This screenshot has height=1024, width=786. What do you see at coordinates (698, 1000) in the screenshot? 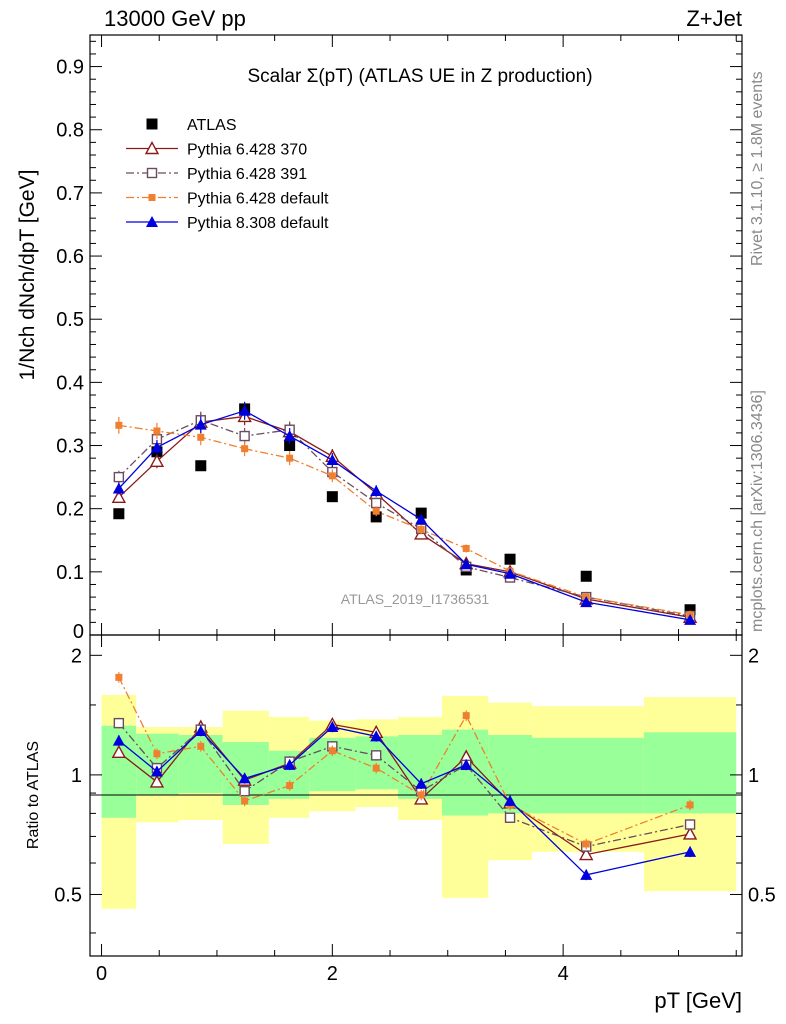
I see `x-axis-label: pT [GeV]` at bounding box center [698, 1000].